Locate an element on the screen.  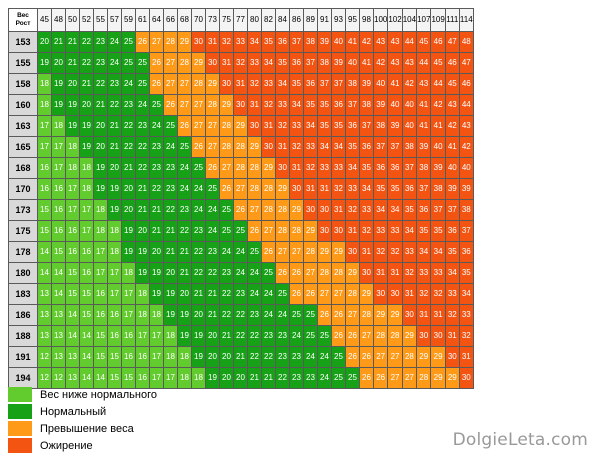
bmi-cell: 16 is located at coordinates (72, 252).